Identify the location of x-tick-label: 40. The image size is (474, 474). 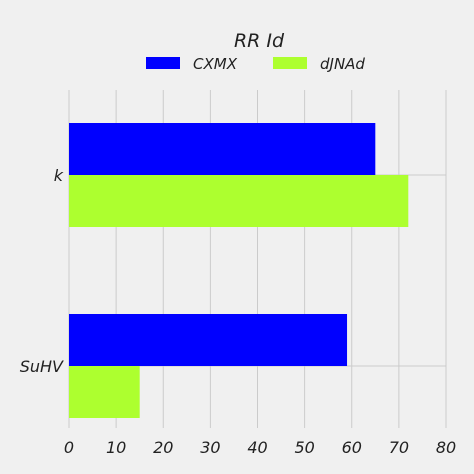
(257, 447).